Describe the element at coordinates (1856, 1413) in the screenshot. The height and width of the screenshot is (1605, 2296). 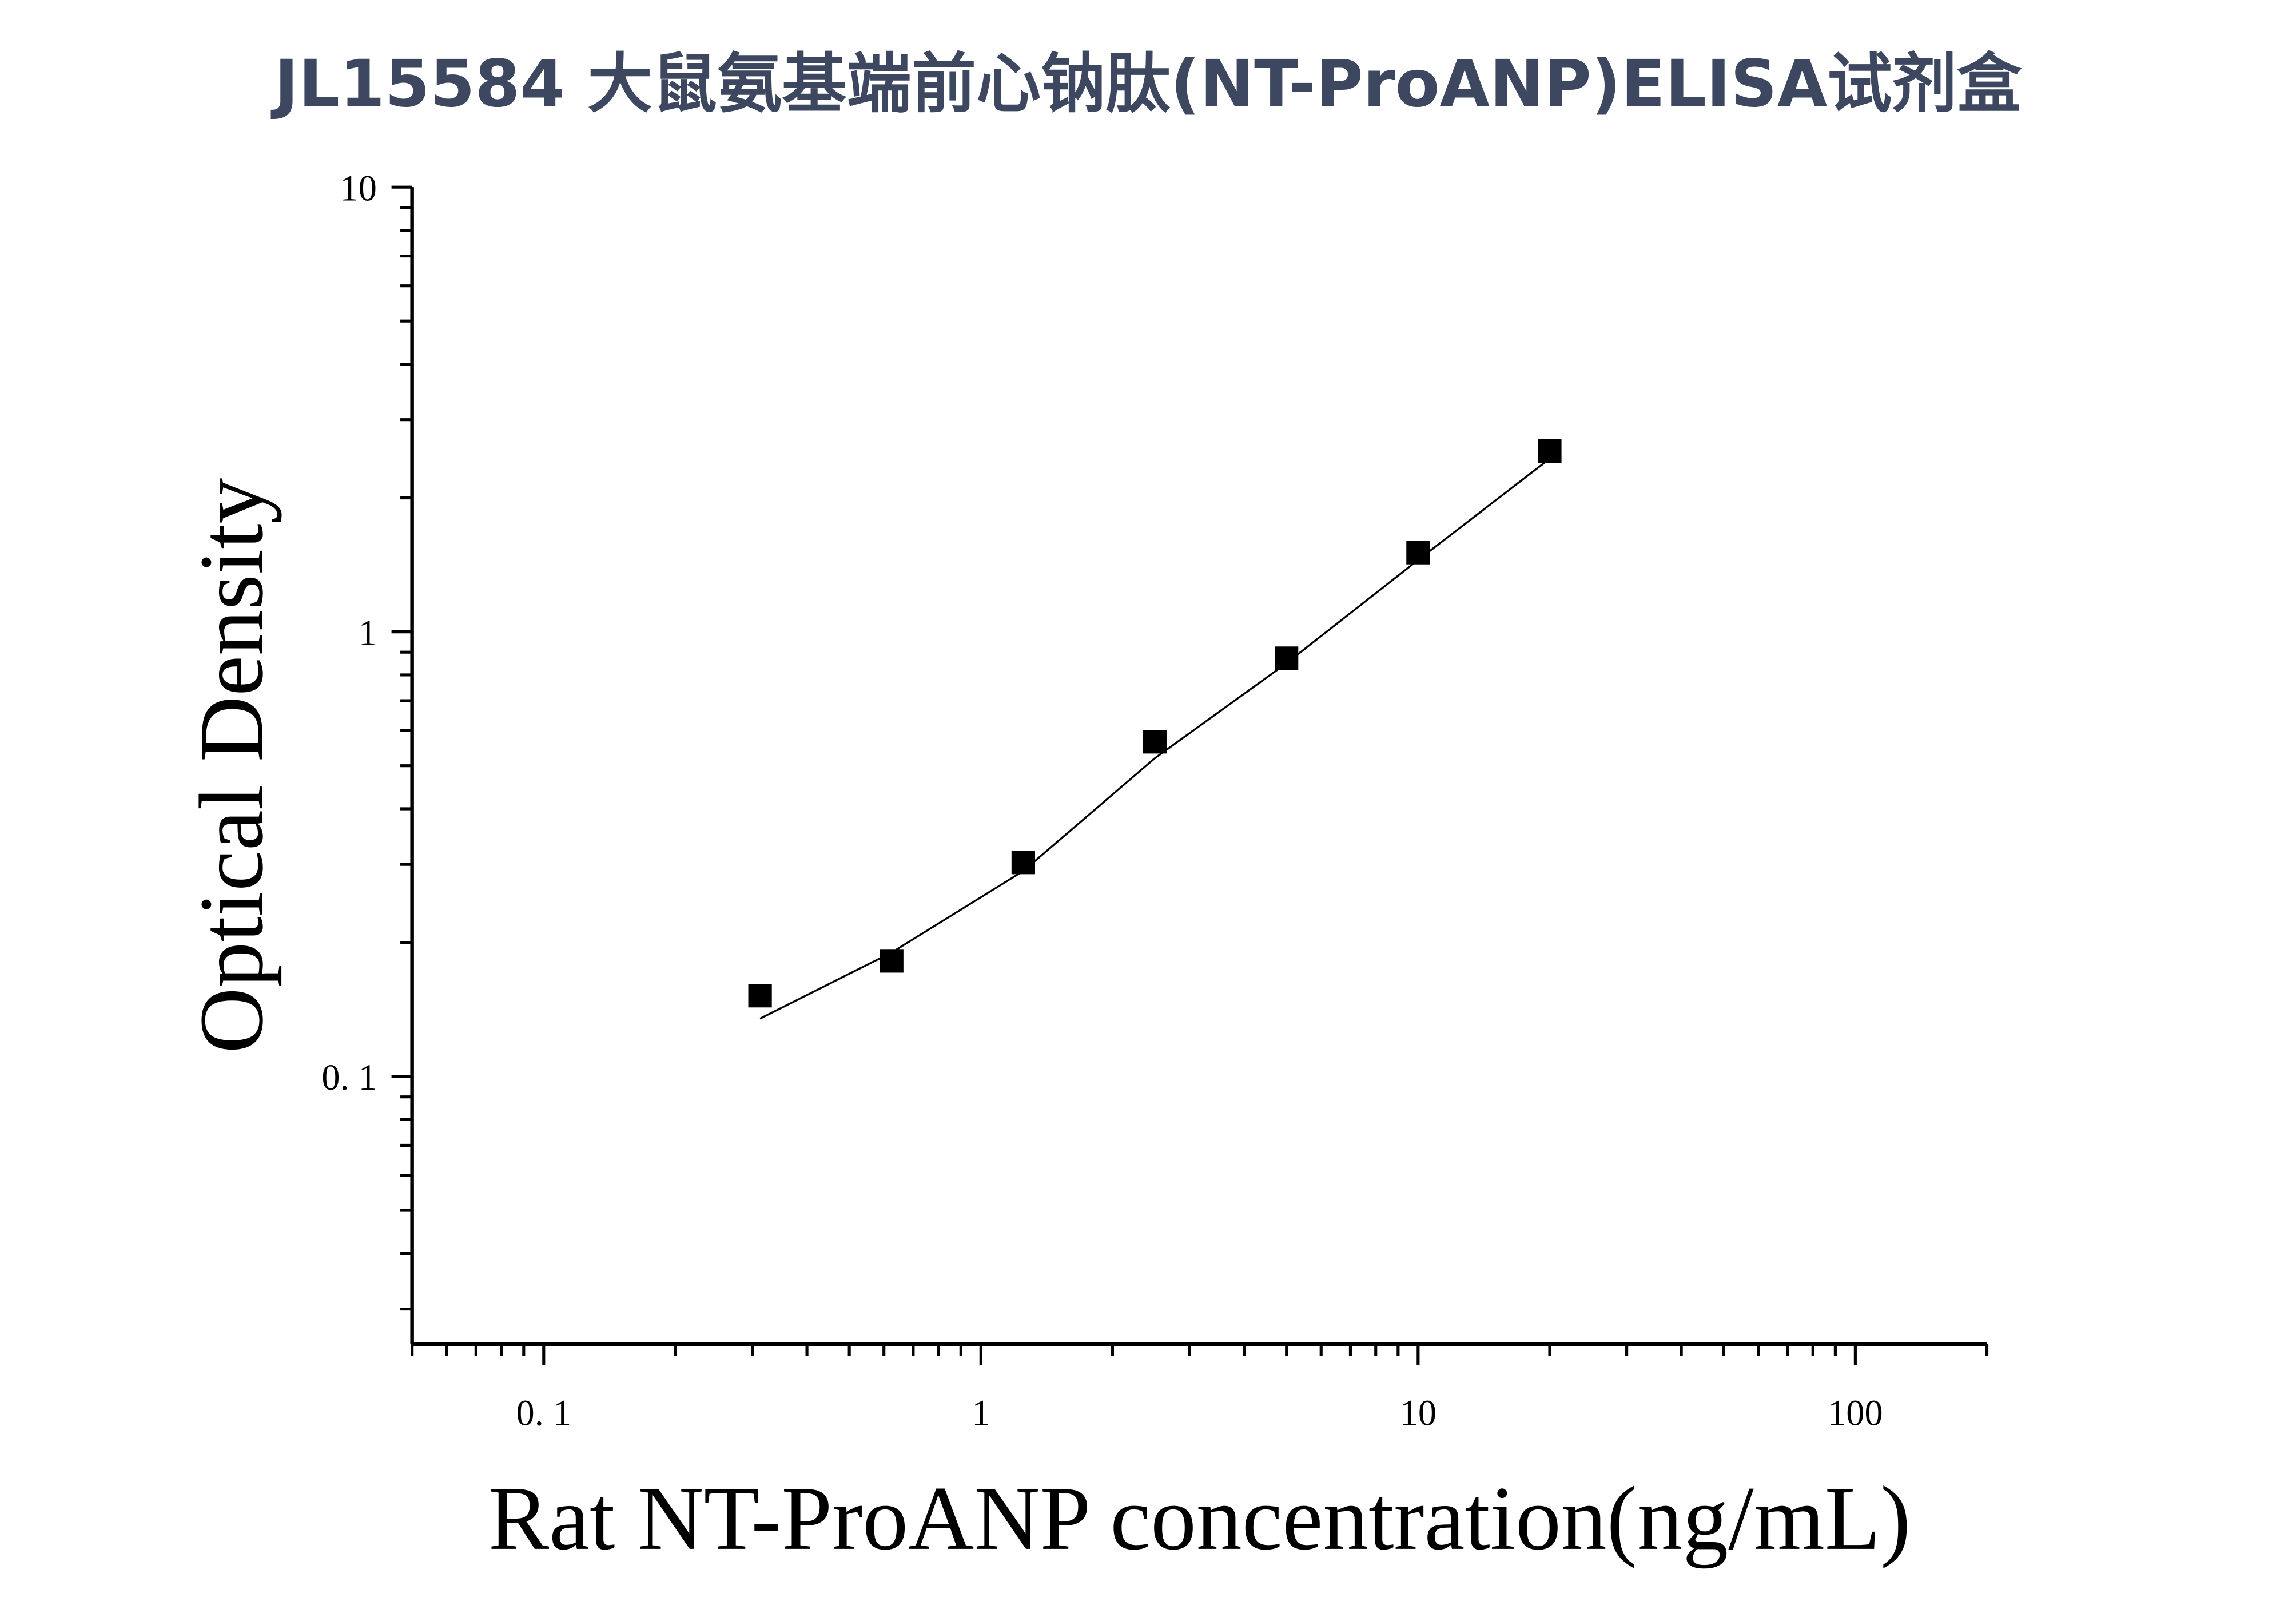
I see `x-tick-label: 100` at that location.